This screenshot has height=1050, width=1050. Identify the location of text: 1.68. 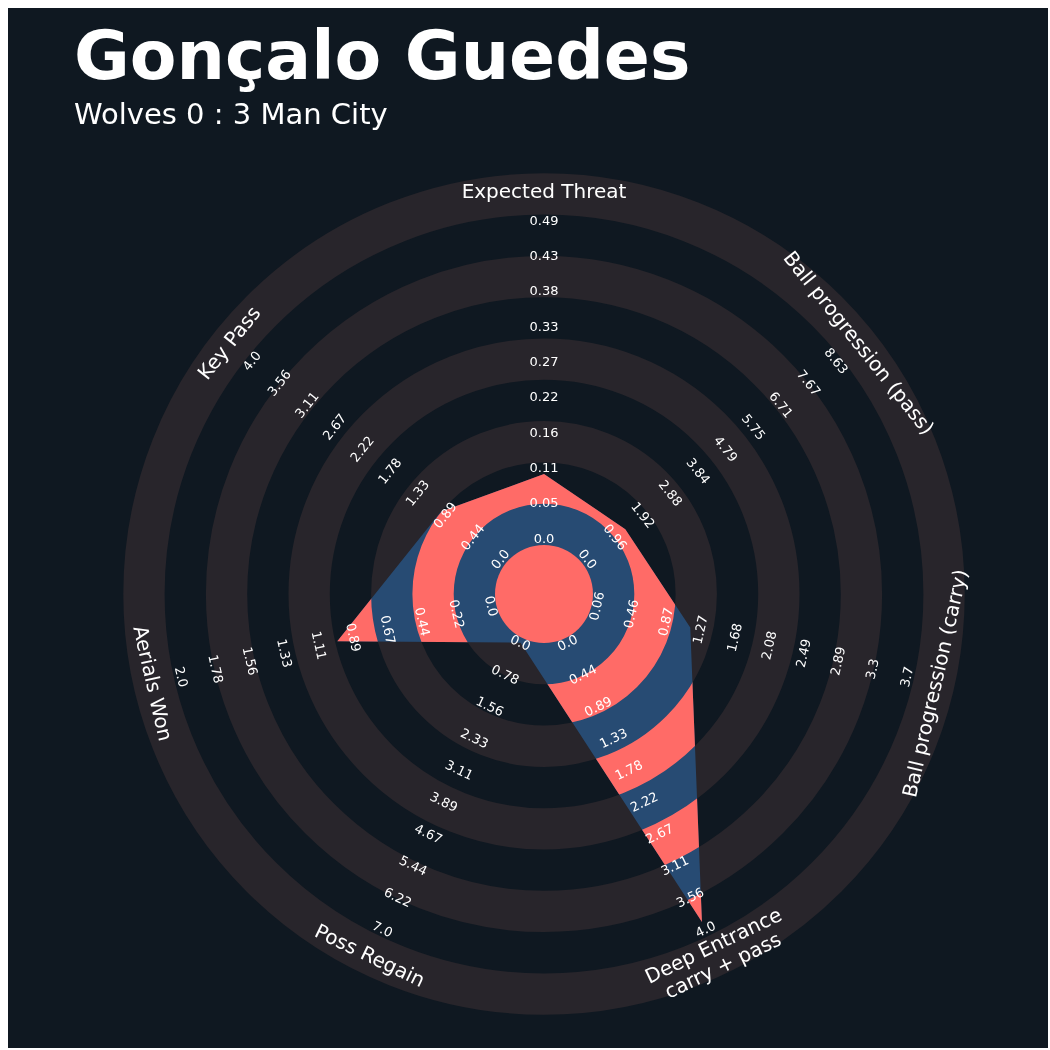
(734, 637).